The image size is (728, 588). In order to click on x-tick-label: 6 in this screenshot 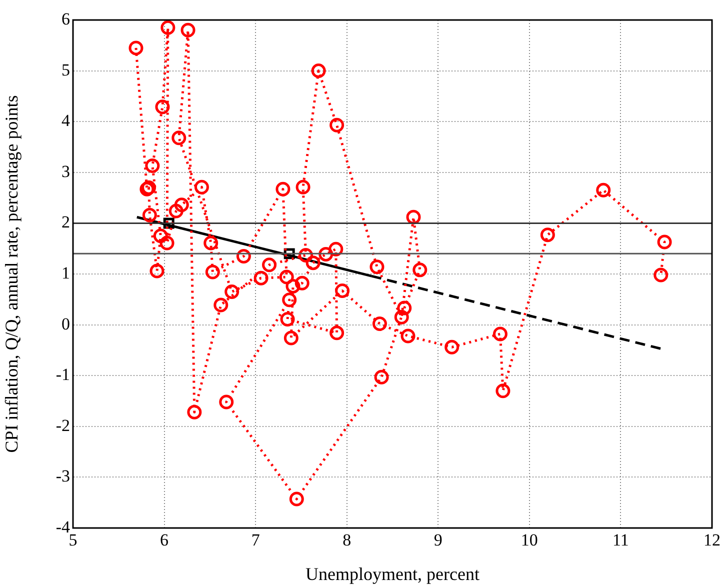, I will do `click(164, 540)`.